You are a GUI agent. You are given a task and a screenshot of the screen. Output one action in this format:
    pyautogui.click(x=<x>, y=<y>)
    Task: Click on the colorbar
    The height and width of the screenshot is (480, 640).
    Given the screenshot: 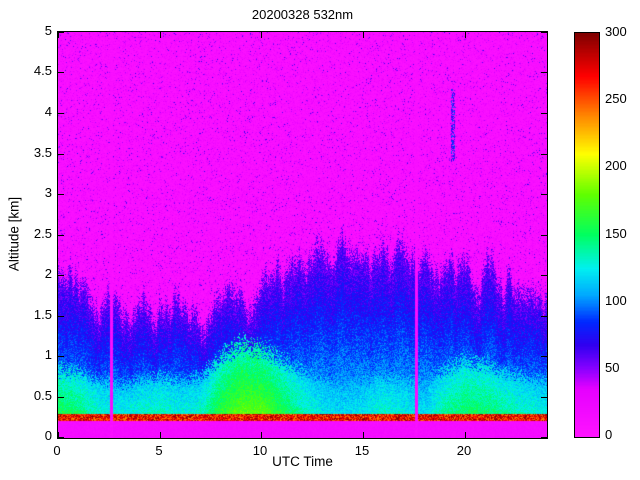 What is the action you would take?
    pyautogui.click(x=587, y=235)
    